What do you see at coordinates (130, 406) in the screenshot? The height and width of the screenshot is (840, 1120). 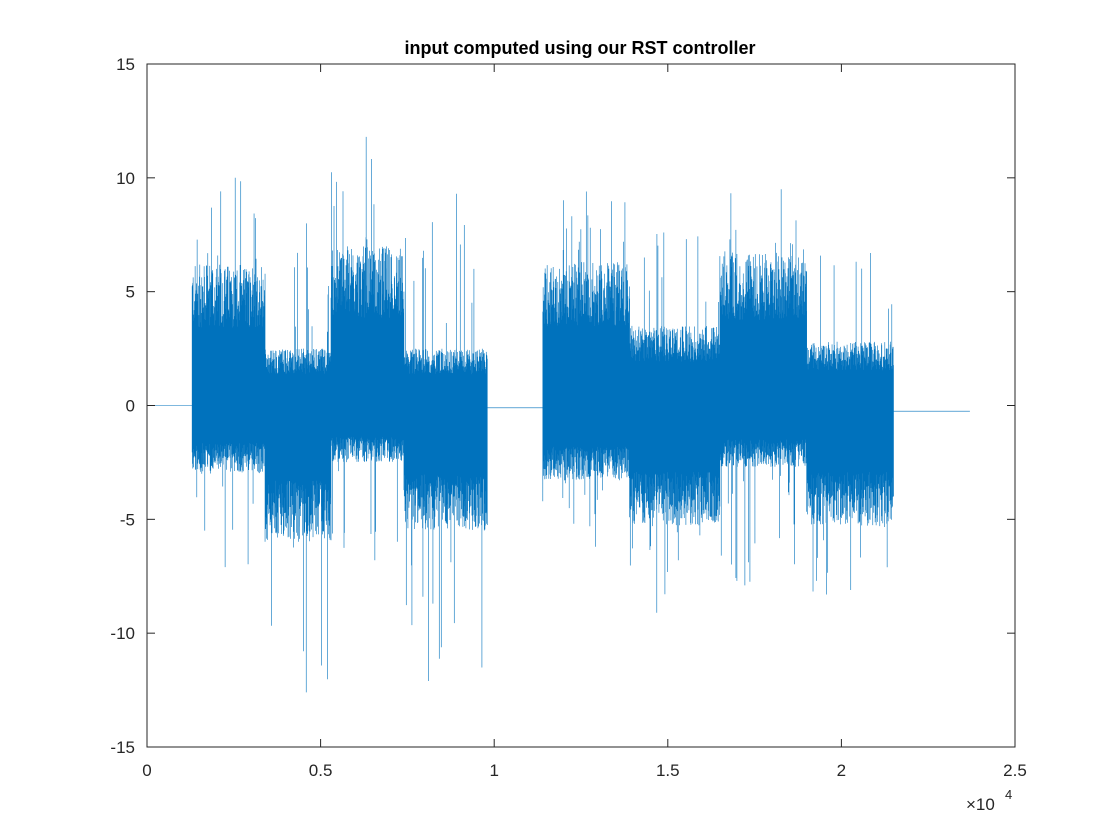 I see `y-tick-label: 0` at bounding box center [130, 406].